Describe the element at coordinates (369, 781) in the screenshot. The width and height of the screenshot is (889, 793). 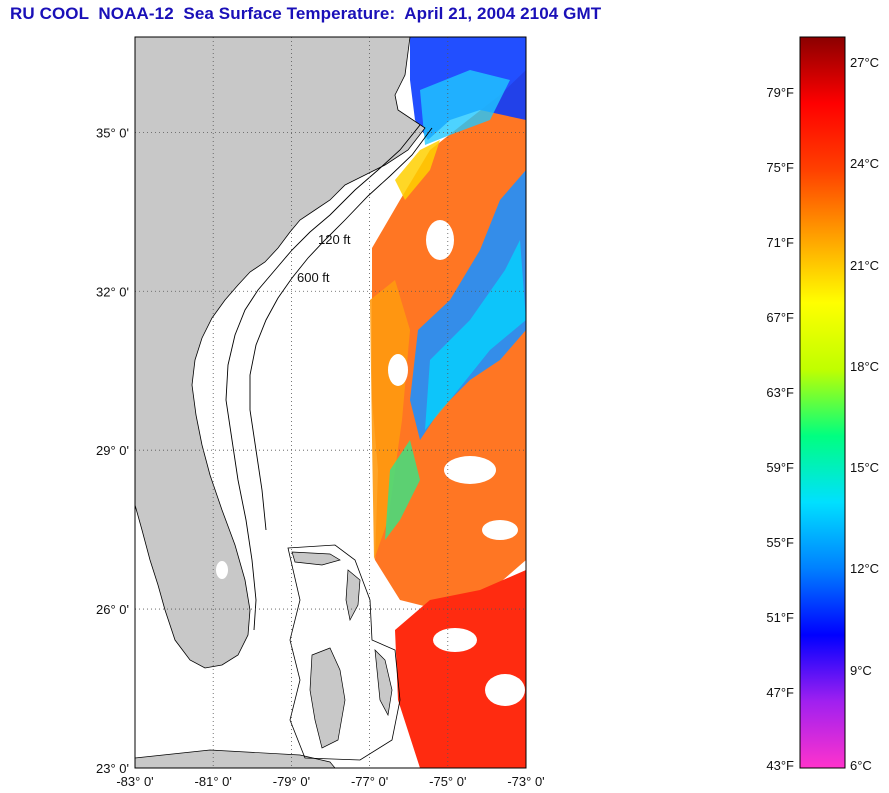
I see `lon-tick-label: -77° 0'` at that location.